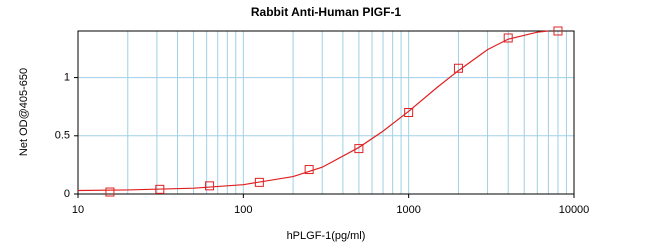  I want to click on chart-title: Rabbit Anti-Human PIGF-1, so click(326, 12).